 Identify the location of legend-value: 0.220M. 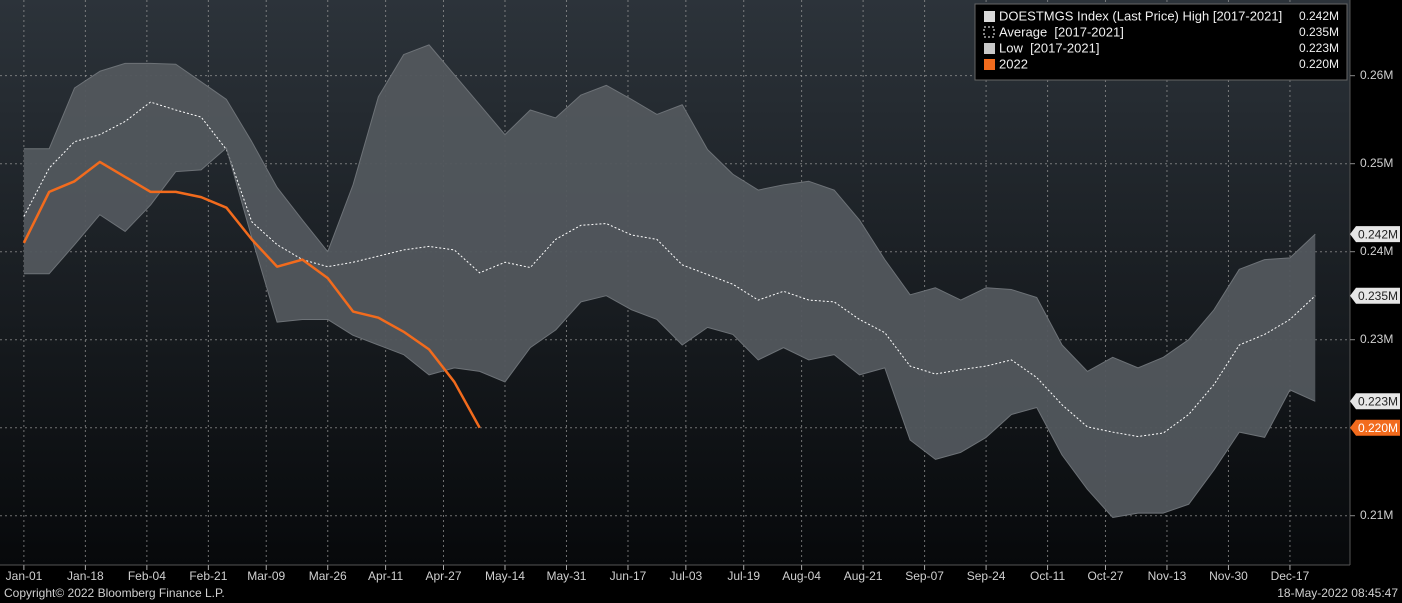
(1319, 64).